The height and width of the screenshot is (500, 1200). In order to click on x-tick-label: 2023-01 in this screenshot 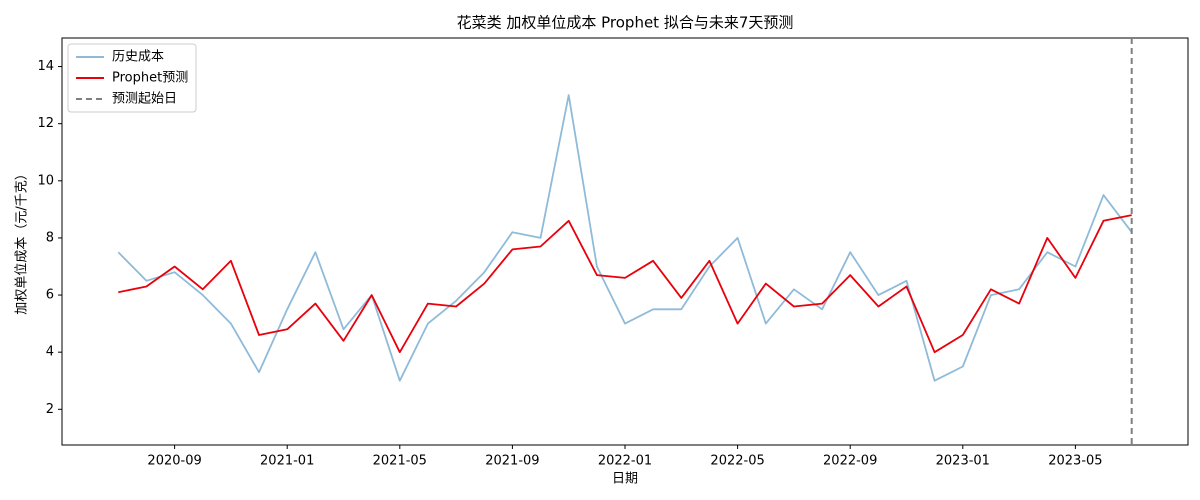, I will do `click(963, 461)`.